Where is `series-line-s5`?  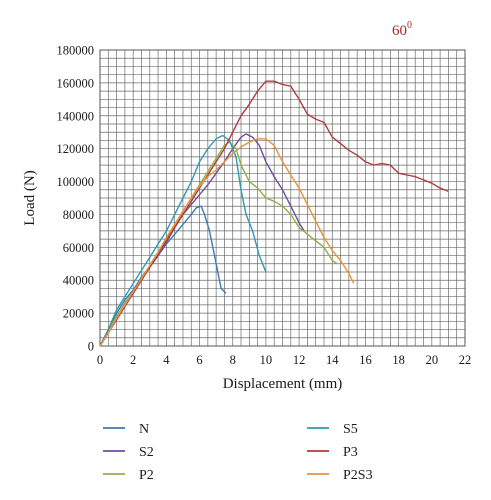 series-line-s5 is located at coordinates (183, 240).